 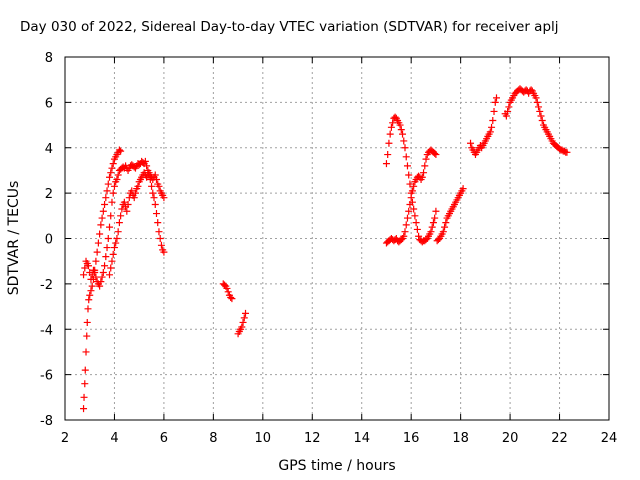 I want to click on y-tick-label: -6, so click(x=46, y=376).